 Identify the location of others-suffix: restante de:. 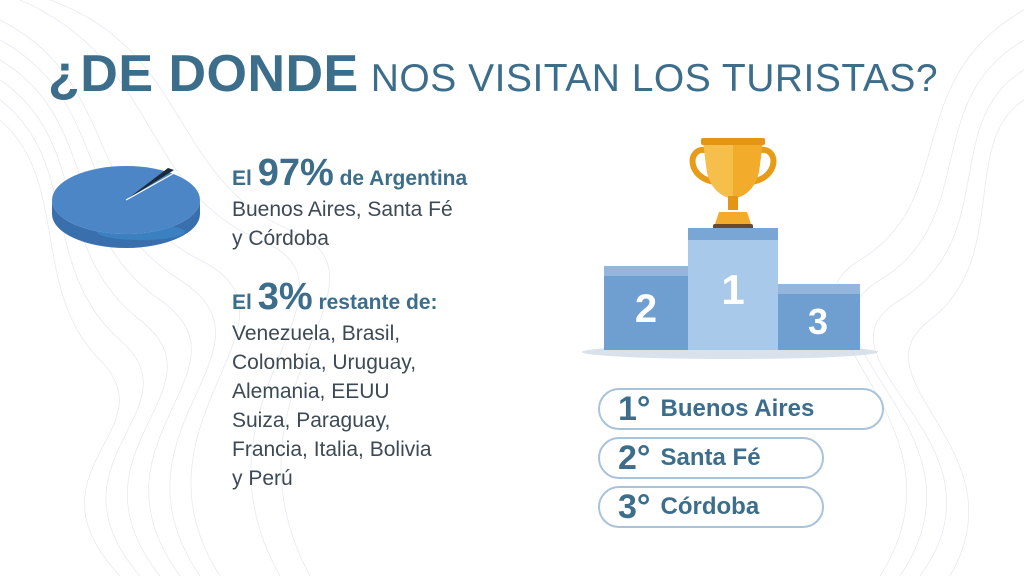
(378, 302).